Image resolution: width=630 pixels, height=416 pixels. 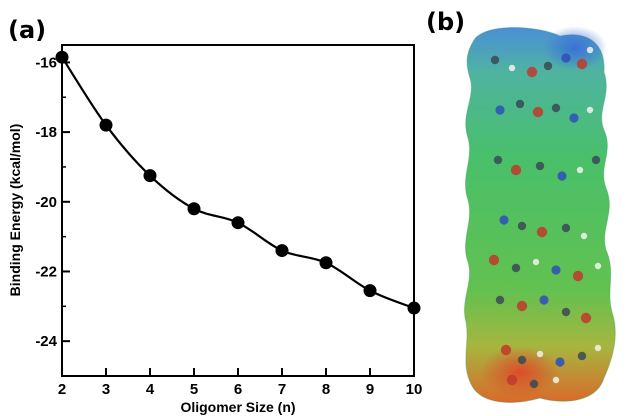 I want to click on x-tick-label: 7, so click(x=282, y=389).